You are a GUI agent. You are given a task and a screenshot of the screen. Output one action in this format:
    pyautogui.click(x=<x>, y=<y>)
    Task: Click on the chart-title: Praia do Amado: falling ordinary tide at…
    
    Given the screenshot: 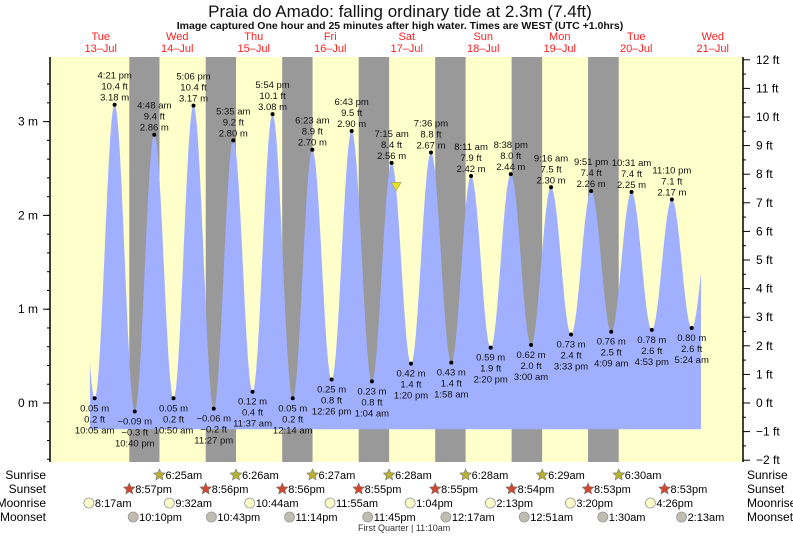 What is the action you would take?
    pyautogui.click(x=400, y=11)
    